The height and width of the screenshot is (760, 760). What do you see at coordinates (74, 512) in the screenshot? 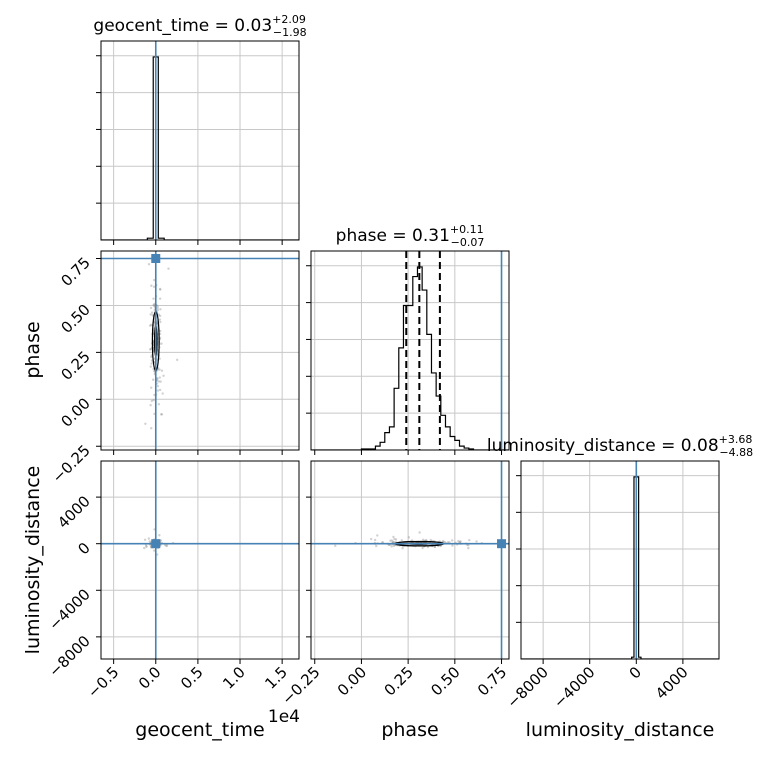
I see `tick-label-y-luminosity_distance: 4000` at bounding box center [74, 512].